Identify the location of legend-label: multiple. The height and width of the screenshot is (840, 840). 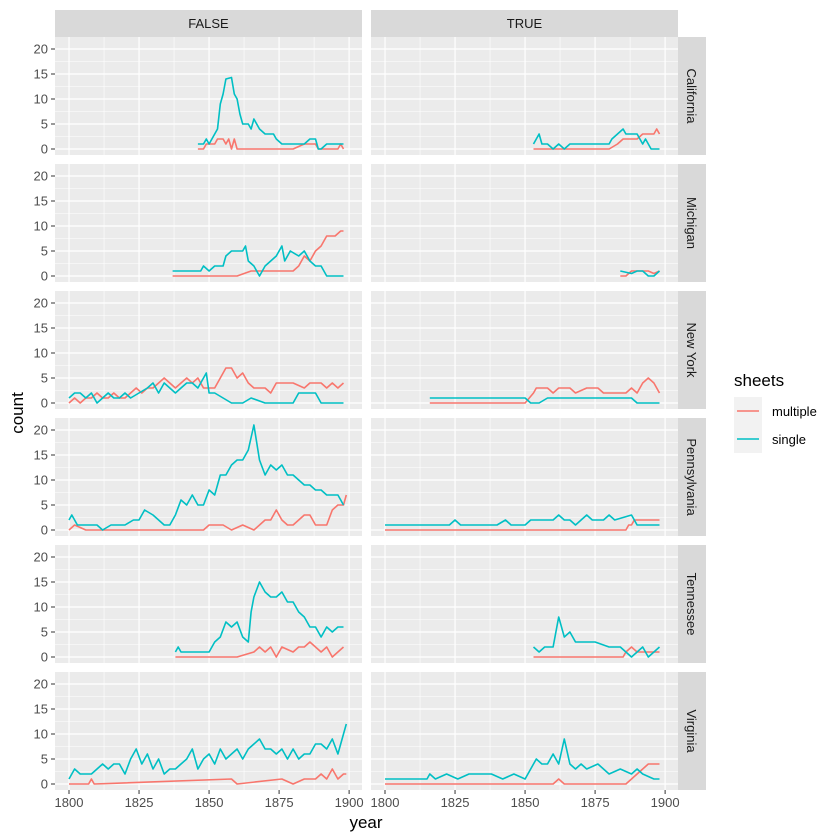
(794, 411).